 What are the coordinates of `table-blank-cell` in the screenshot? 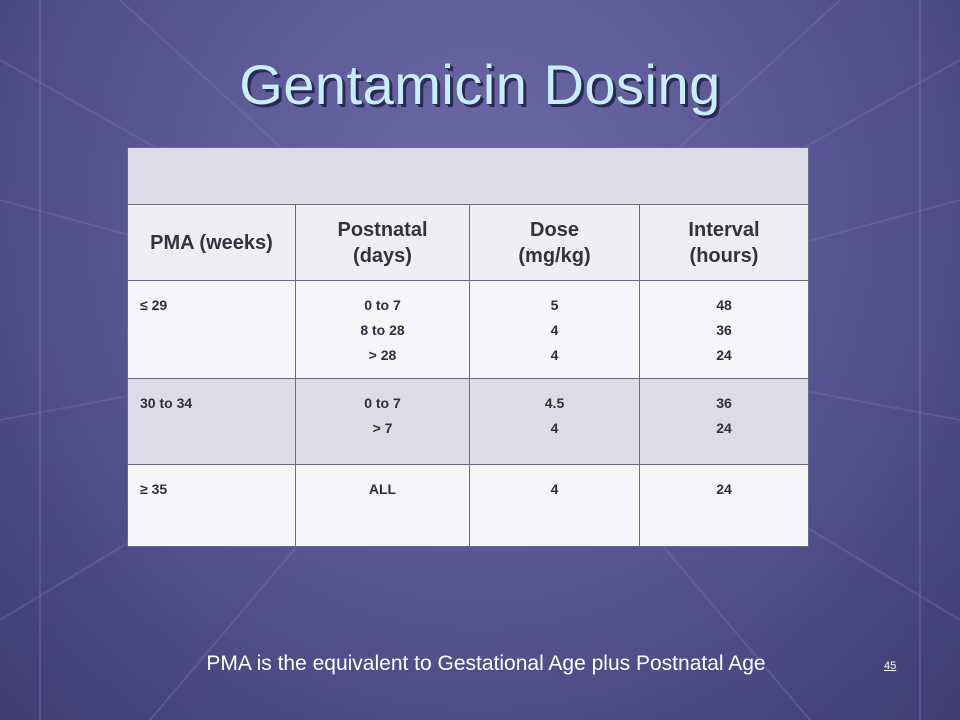 It's located at (468, 176).